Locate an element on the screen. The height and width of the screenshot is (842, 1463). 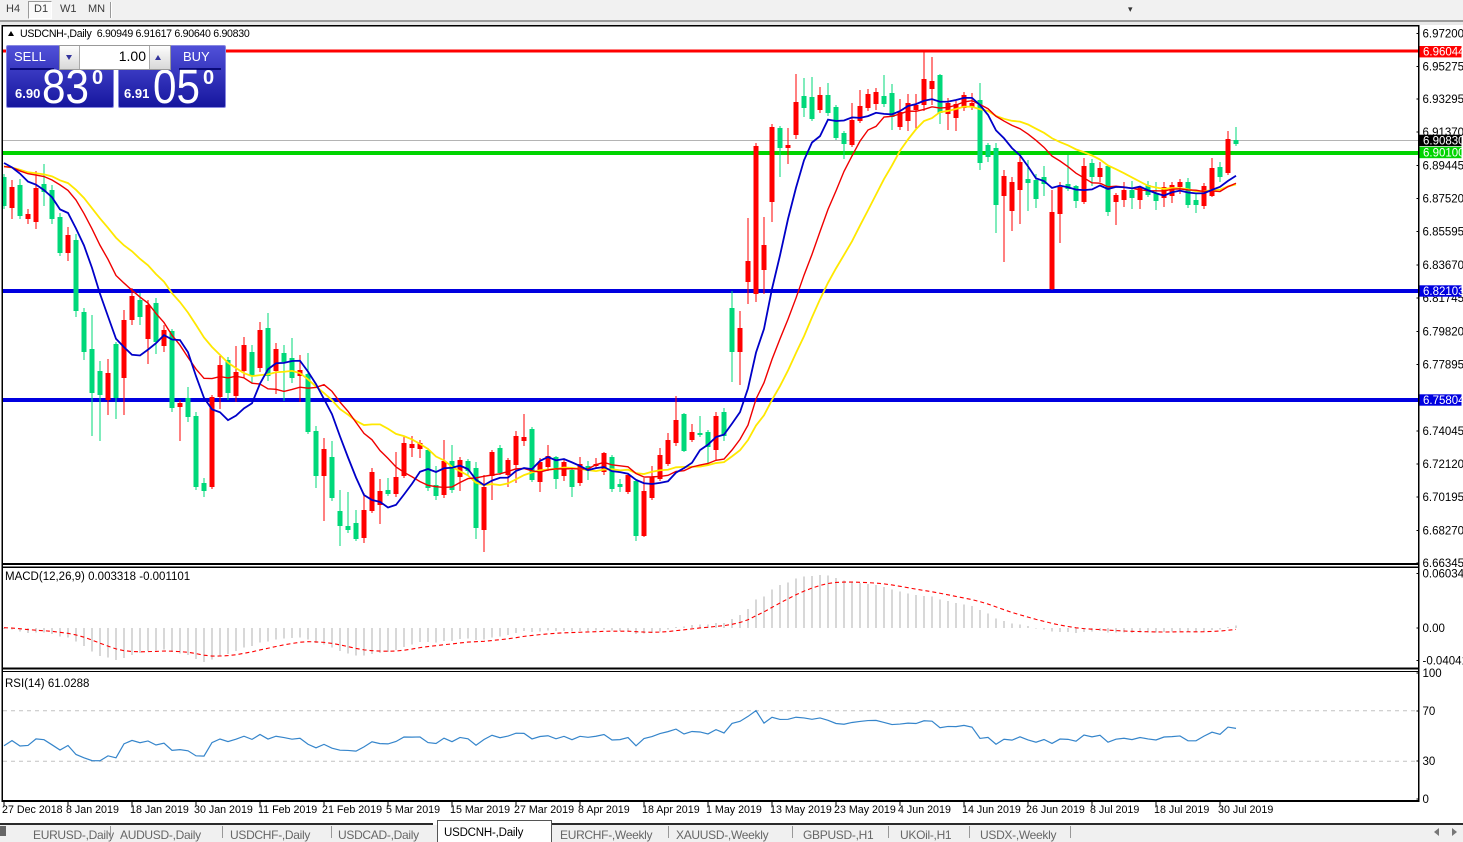
svg-text: 18 Apr 2019 is located at coordinates (671, 810).